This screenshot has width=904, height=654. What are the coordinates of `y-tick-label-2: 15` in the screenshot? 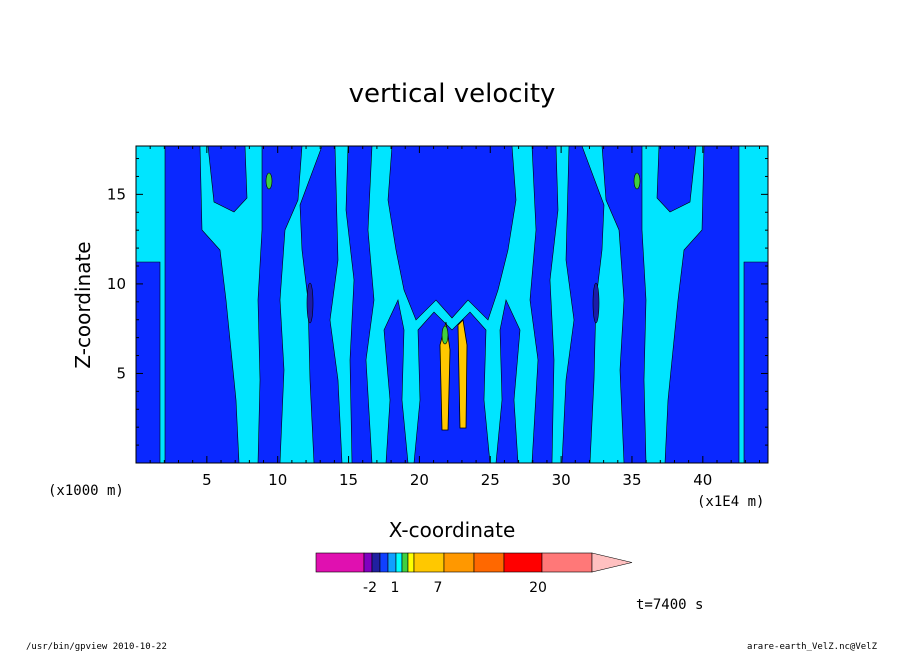 It's located at (116, 194).